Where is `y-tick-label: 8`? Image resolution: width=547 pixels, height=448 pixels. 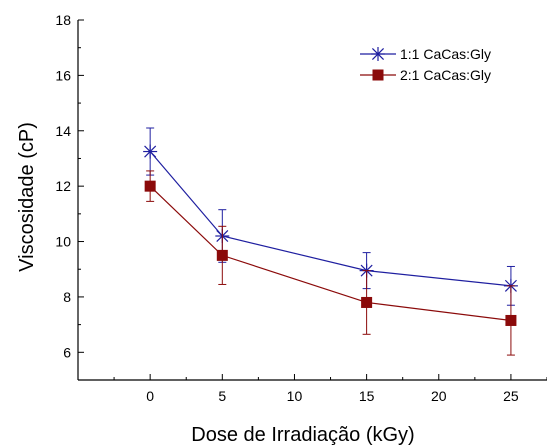 y-tick-label: 8 is located at coordinates (67, 297).